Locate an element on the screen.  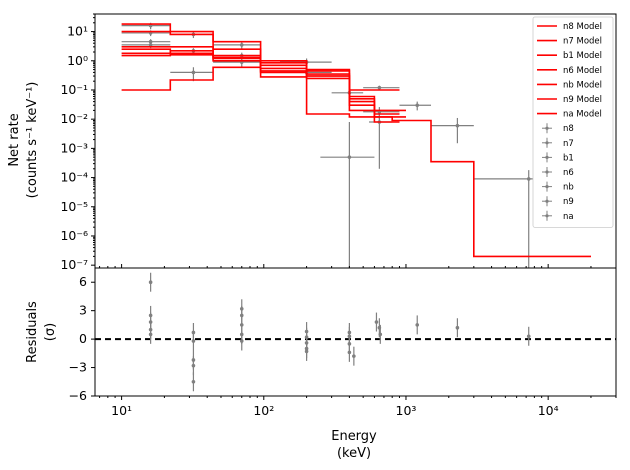
legend-model-label: n7 Model is located at coordinates (582, 42).